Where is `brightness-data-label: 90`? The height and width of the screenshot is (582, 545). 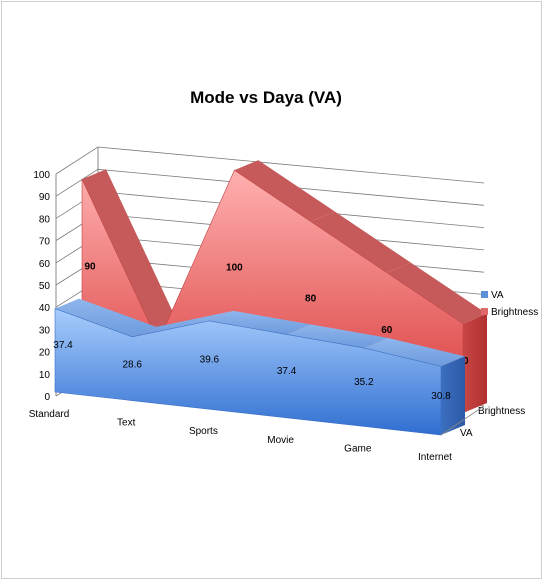 brightness-data-label: 90 is located at coordinates (90, 267).